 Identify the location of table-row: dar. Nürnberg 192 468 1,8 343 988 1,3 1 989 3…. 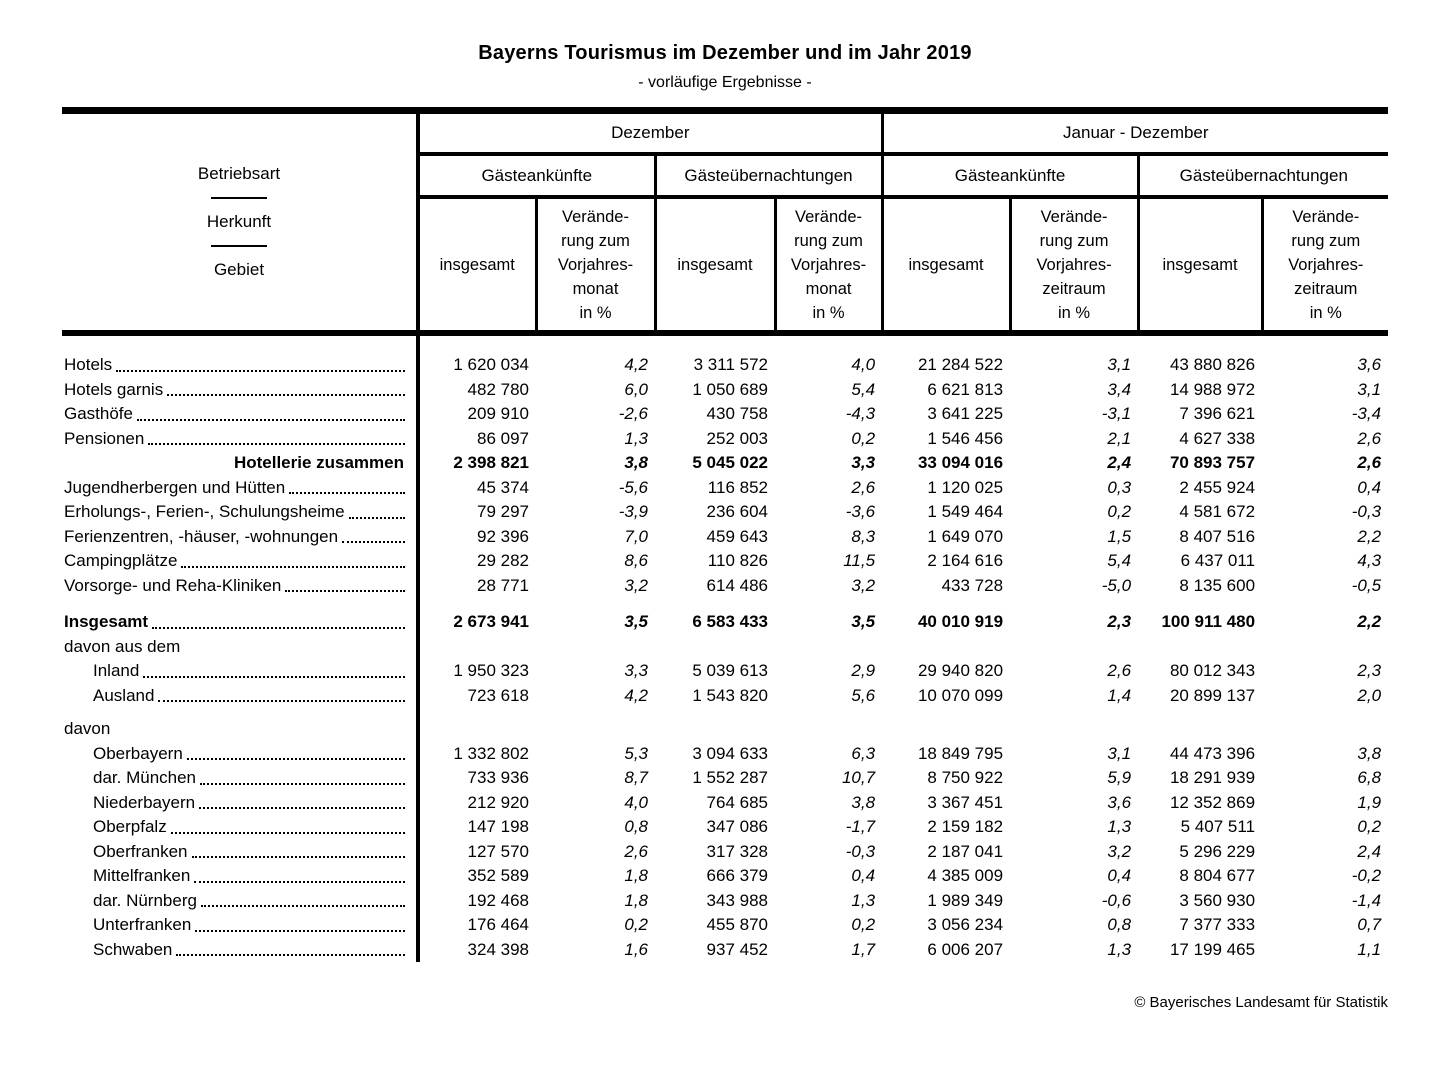
(725, 900).